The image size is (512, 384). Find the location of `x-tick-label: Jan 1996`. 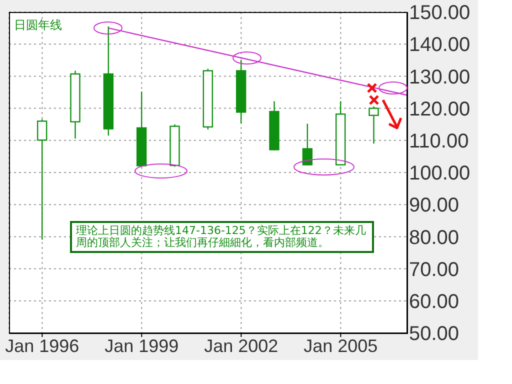

x-tick-label: Jan 1996 is located at coordinates (42, 346).